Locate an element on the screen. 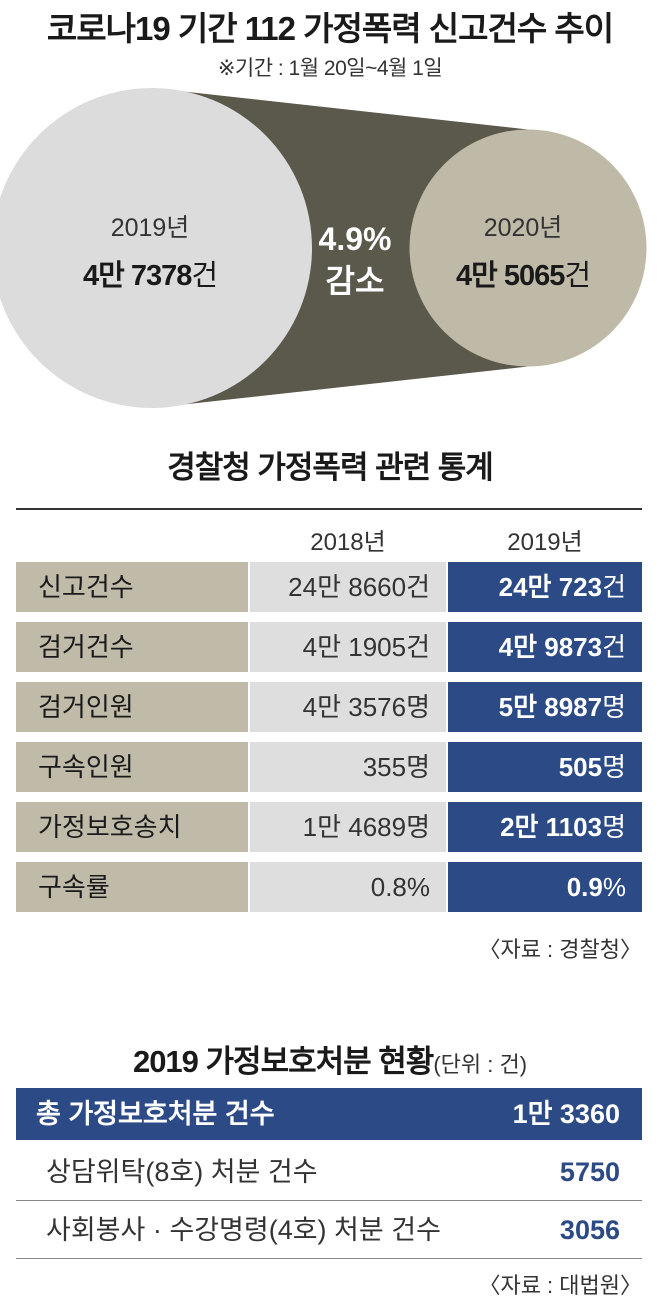 The width and height of the screenshot is (660, 1306). unit-note: (단위 : 건) is located at coordinates (480, 1064).